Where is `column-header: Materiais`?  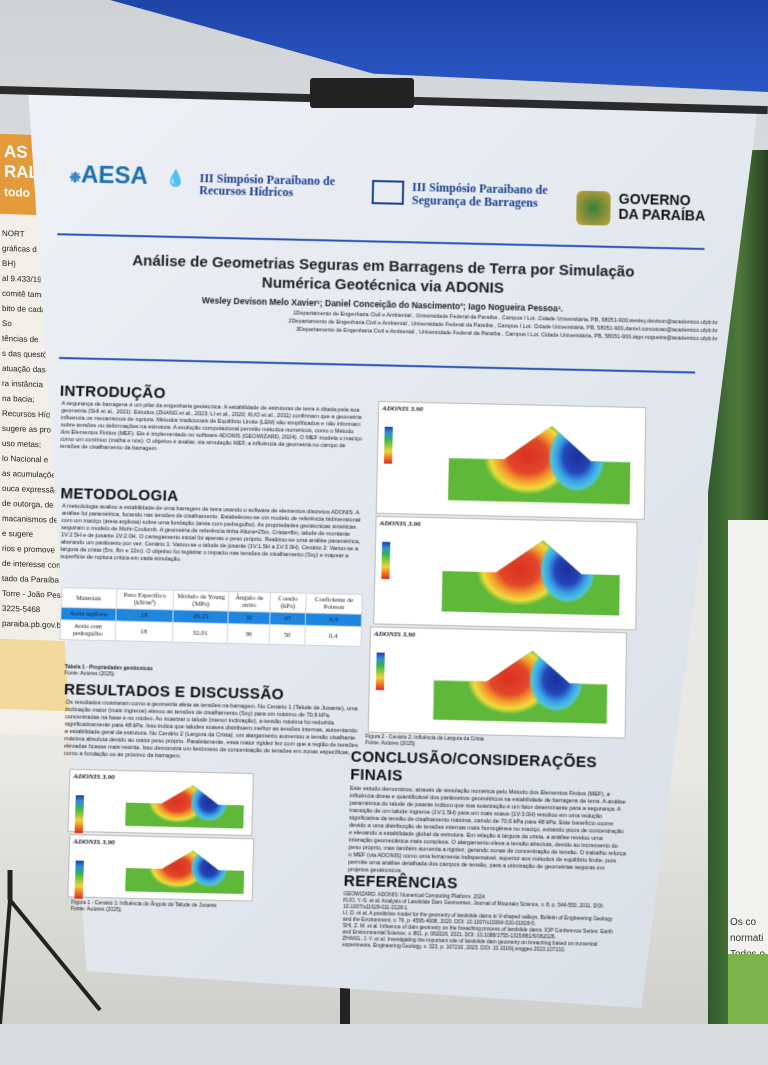 column-header: Materiais is located at coordinates (89, 598).